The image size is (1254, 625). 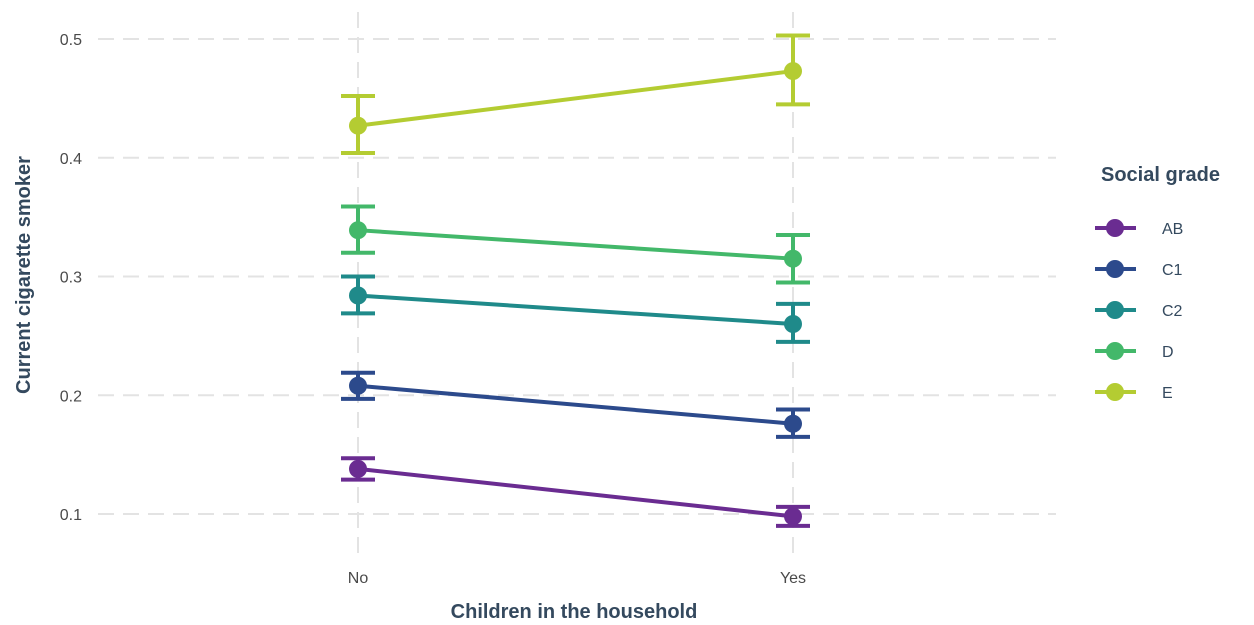 What do you see at coordinates (71, 278) in the screenshot?
I see `y-tick-label: 0.3` at bounding box center [71, 278].